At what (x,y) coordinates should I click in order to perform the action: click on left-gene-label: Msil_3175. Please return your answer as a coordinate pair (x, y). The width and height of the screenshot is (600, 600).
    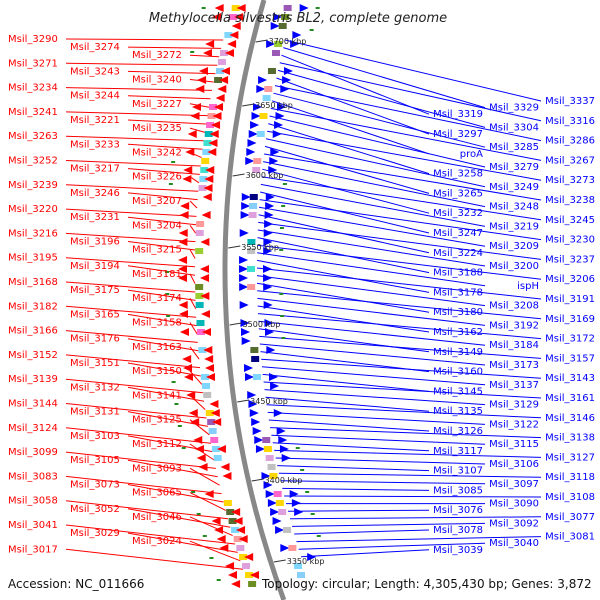
    Looking at the image, I should click on (95, 290).